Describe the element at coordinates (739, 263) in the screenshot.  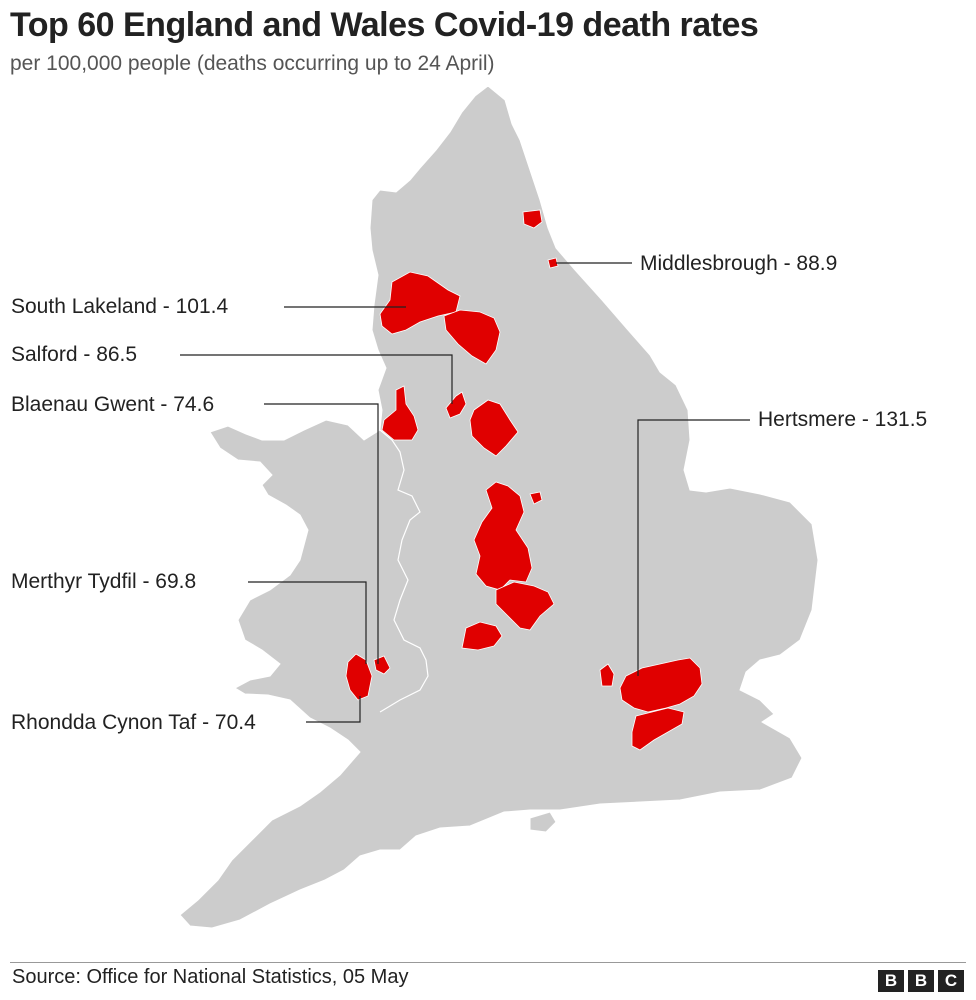
I see `label-middlesbrough: Middlesbrough - 88.9` at that location.